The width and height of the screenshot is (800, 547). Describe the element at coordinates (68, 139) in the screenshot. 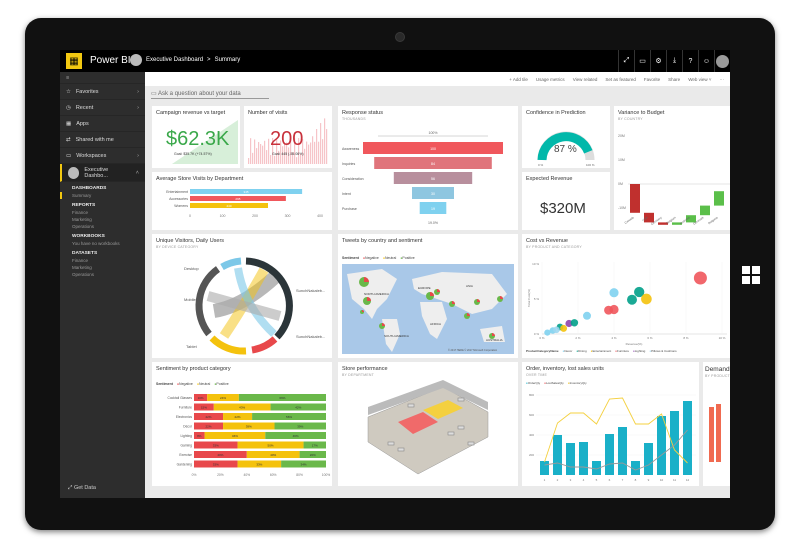

I see `nav-icon: ⇄` at that location.